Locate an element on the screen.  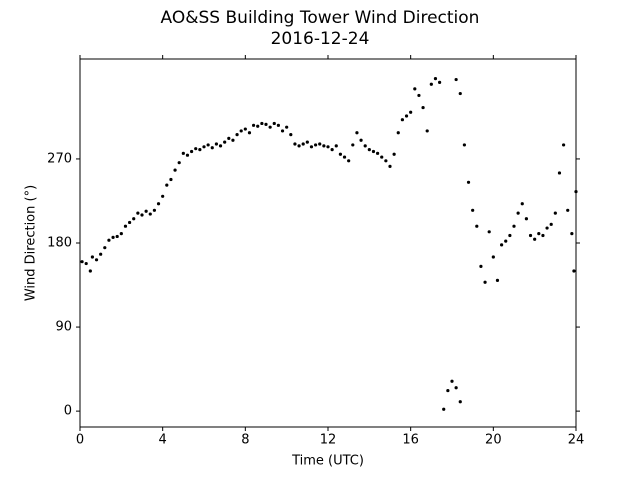
y-tick-label: 180 is located at coordinates (59, 243).